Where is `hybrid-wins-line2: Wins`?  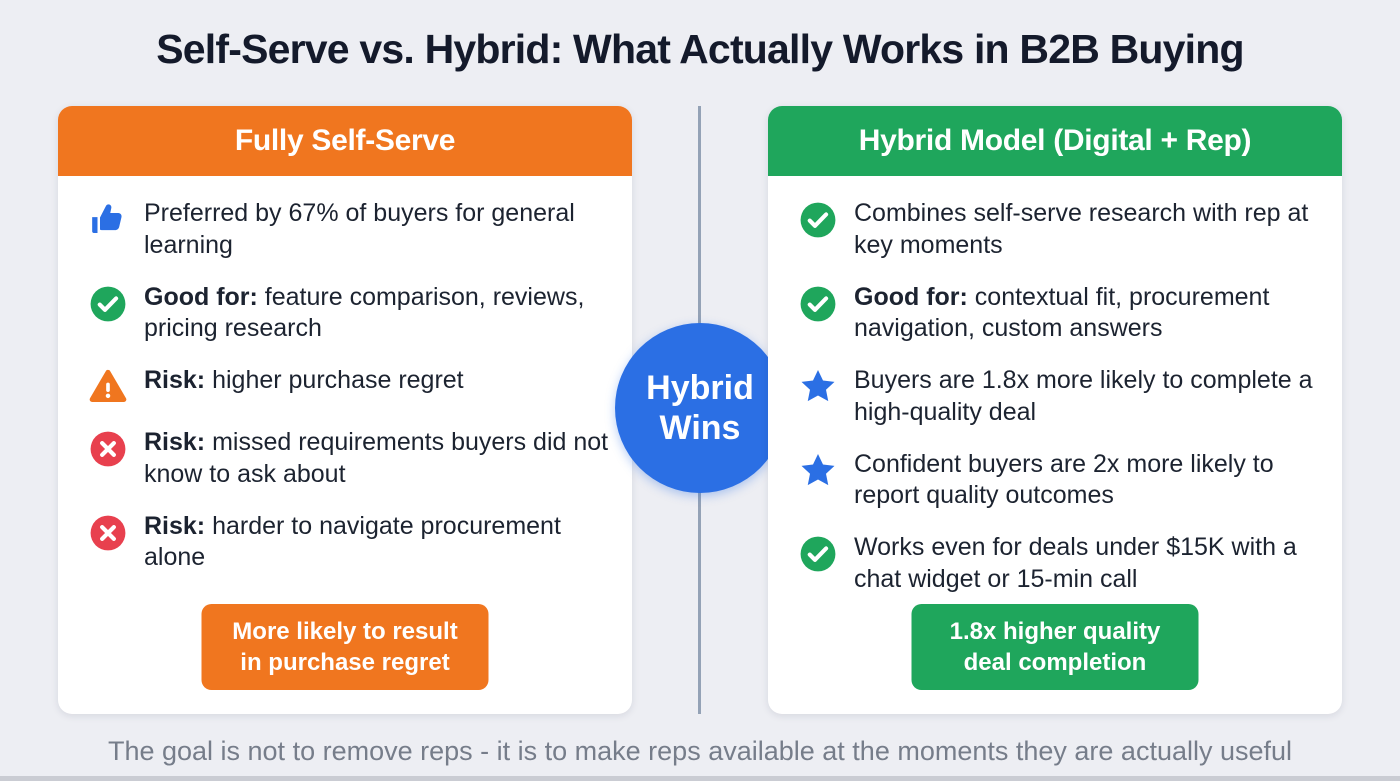
hybrid-wins-line2: Wins is located at coordinates (700, 428).